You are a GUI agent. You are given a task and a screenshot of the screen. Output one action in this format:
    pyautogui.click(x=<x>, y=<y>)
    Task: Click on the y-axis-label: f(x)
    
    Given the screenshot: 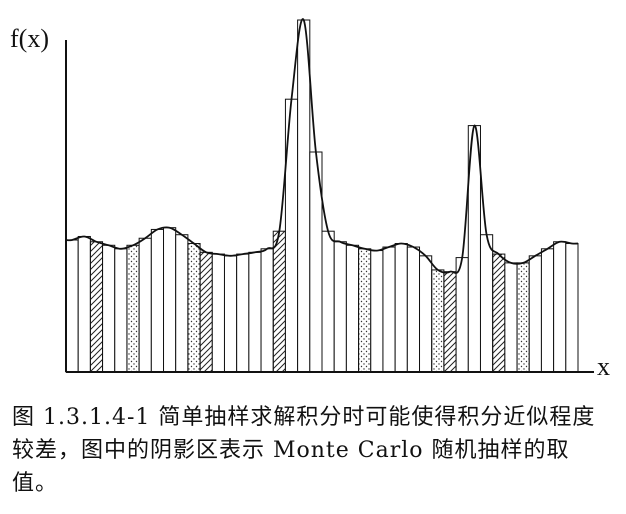 What is the action you would take?
    pyautogui.click(x=29, y=38)
    